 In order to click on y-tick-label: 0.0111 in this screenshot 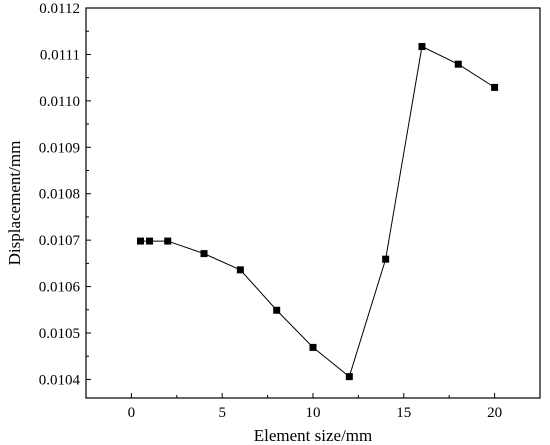, I will do `click(60, 55)`.